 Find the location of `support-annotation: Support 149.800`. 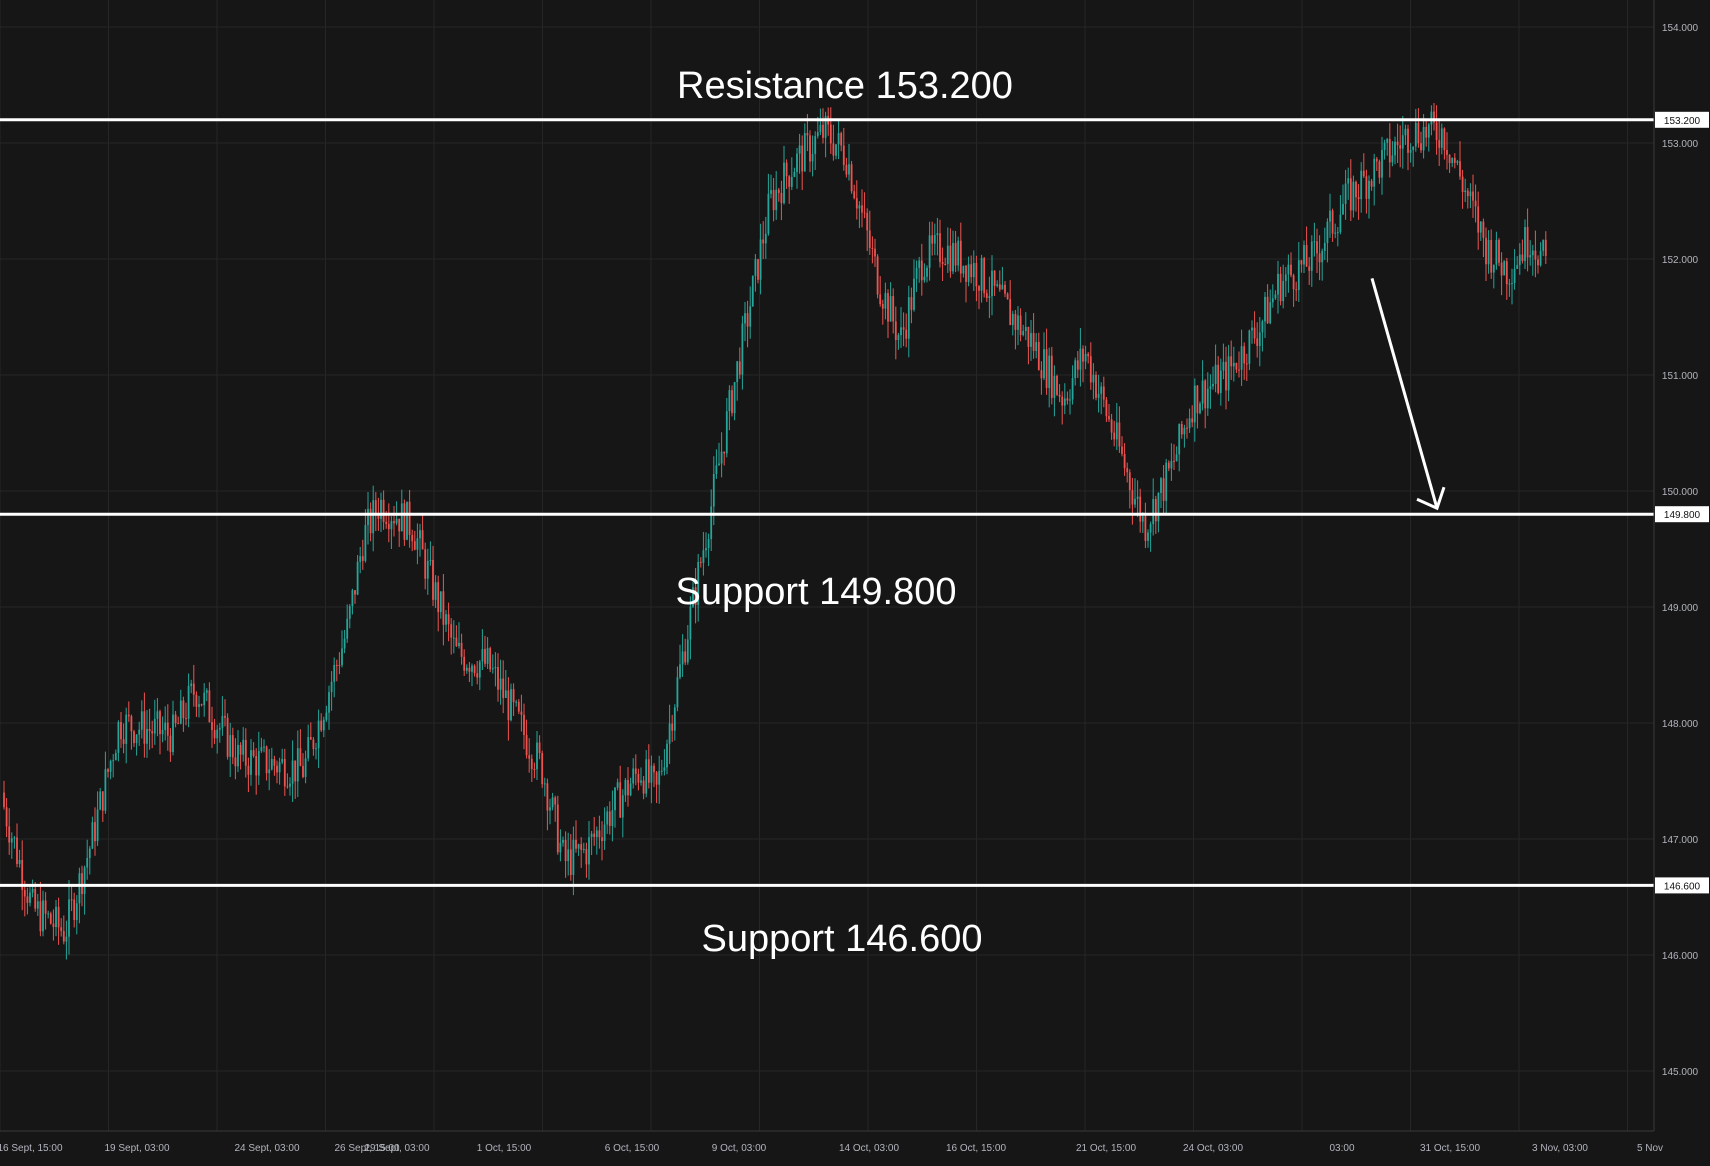

support-annotation: Support 149.800 is located at coordinates (815, 592).